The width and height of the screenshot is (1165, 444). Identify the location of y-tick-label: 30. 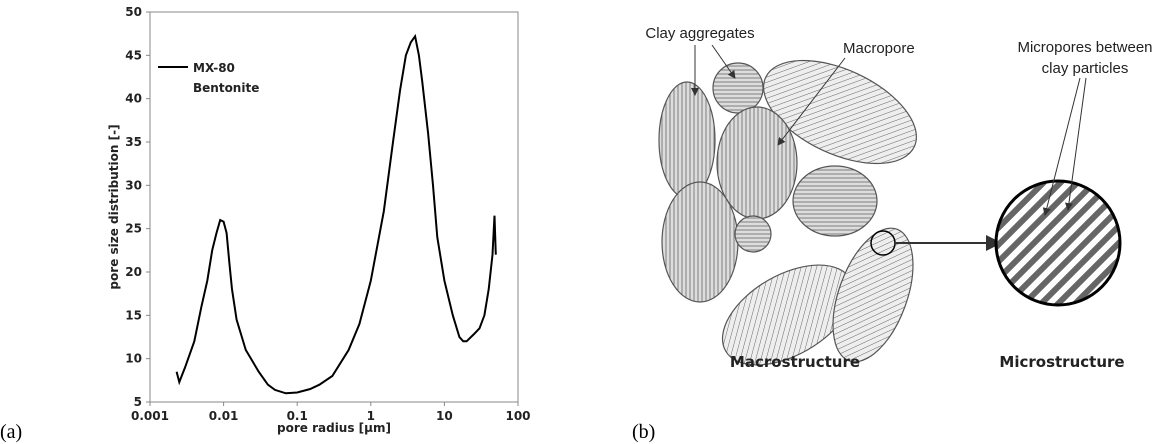
(133, 185).